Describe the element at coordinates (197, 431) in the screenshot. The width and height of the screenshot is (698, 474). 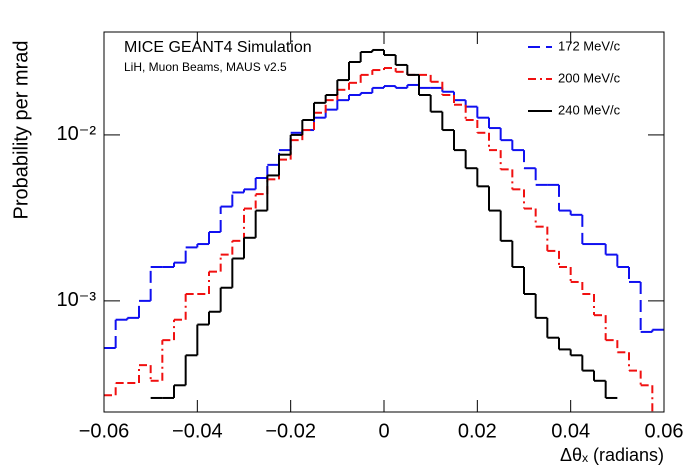
I see `x-tick-label: −0.04` at that location.